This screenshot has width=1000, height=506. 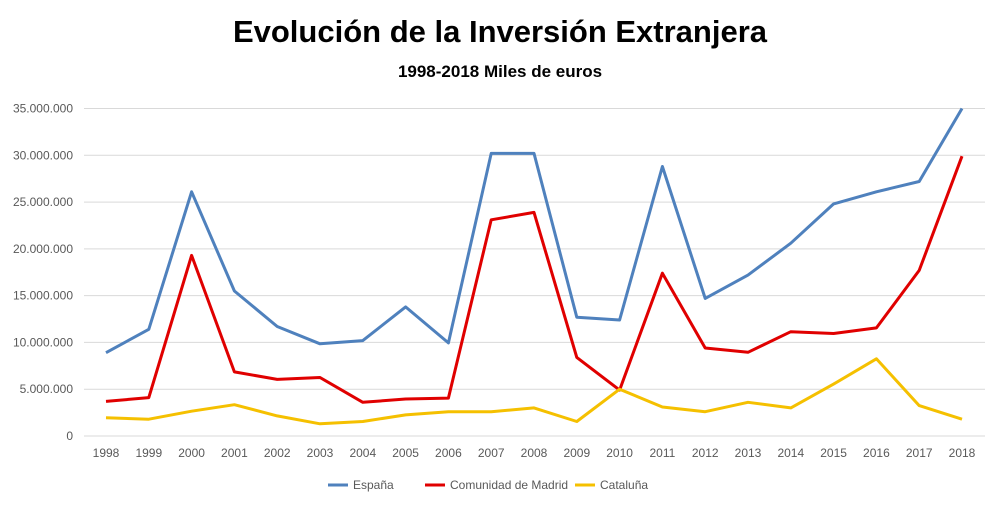 What do you see at coordinates (47, 389) in the screenshot?
I see `y-tick-label: 5.000.000` at bounding box center [47, 389].